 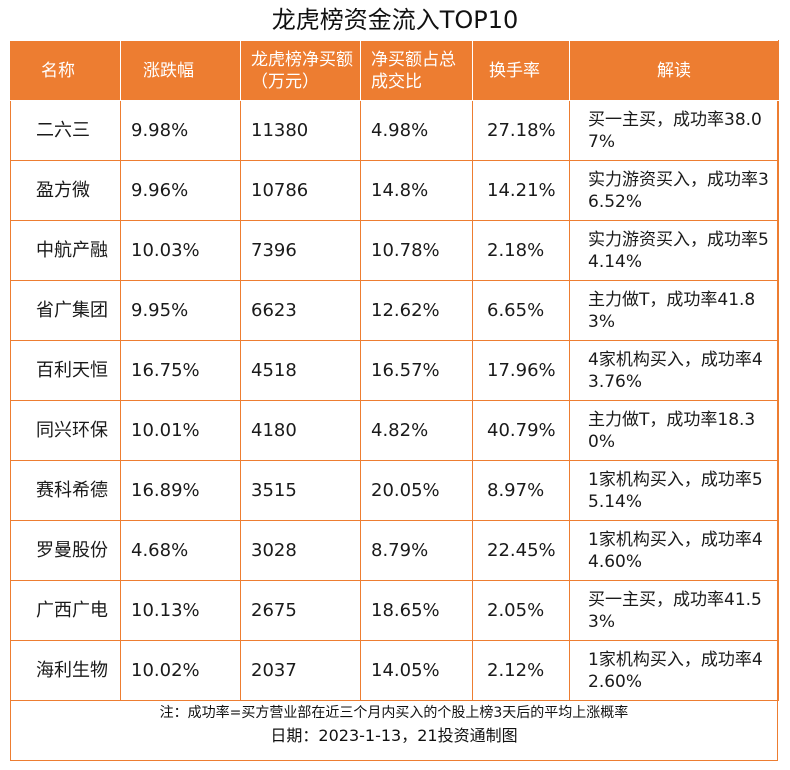 I want to click on table-row: 二六三 9.98% 11380 4.98% 27.18% 买一主买，成功率38.07%, so click(x=394, y=130).